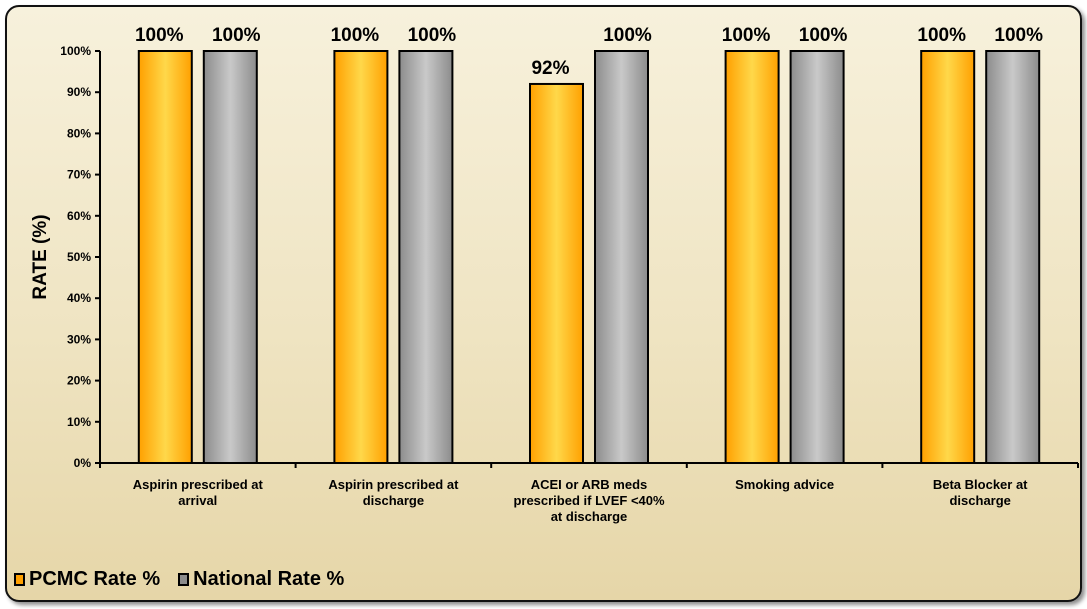  What do you see at coordinates (198, 492) in the screenshot?
I see `x-category-label: Aspirin prescribed at arrival` at bounding box center [198, 492].